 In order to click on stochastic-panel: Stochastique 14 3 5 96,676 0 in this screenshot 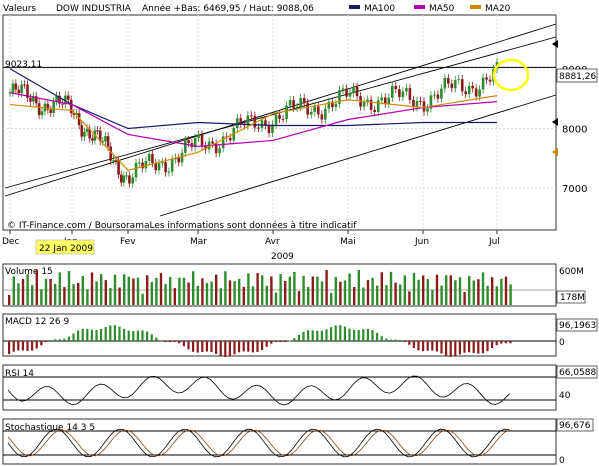, I will do `click(298, 442)`.